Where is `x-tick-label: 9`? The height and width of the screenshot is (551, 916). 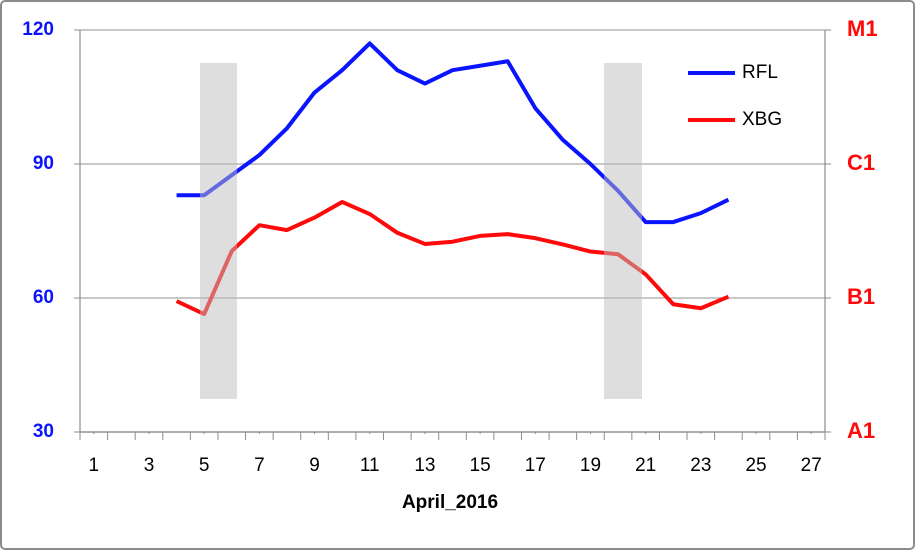
x-tick-label: 9 is located at coordinates (314, 465).